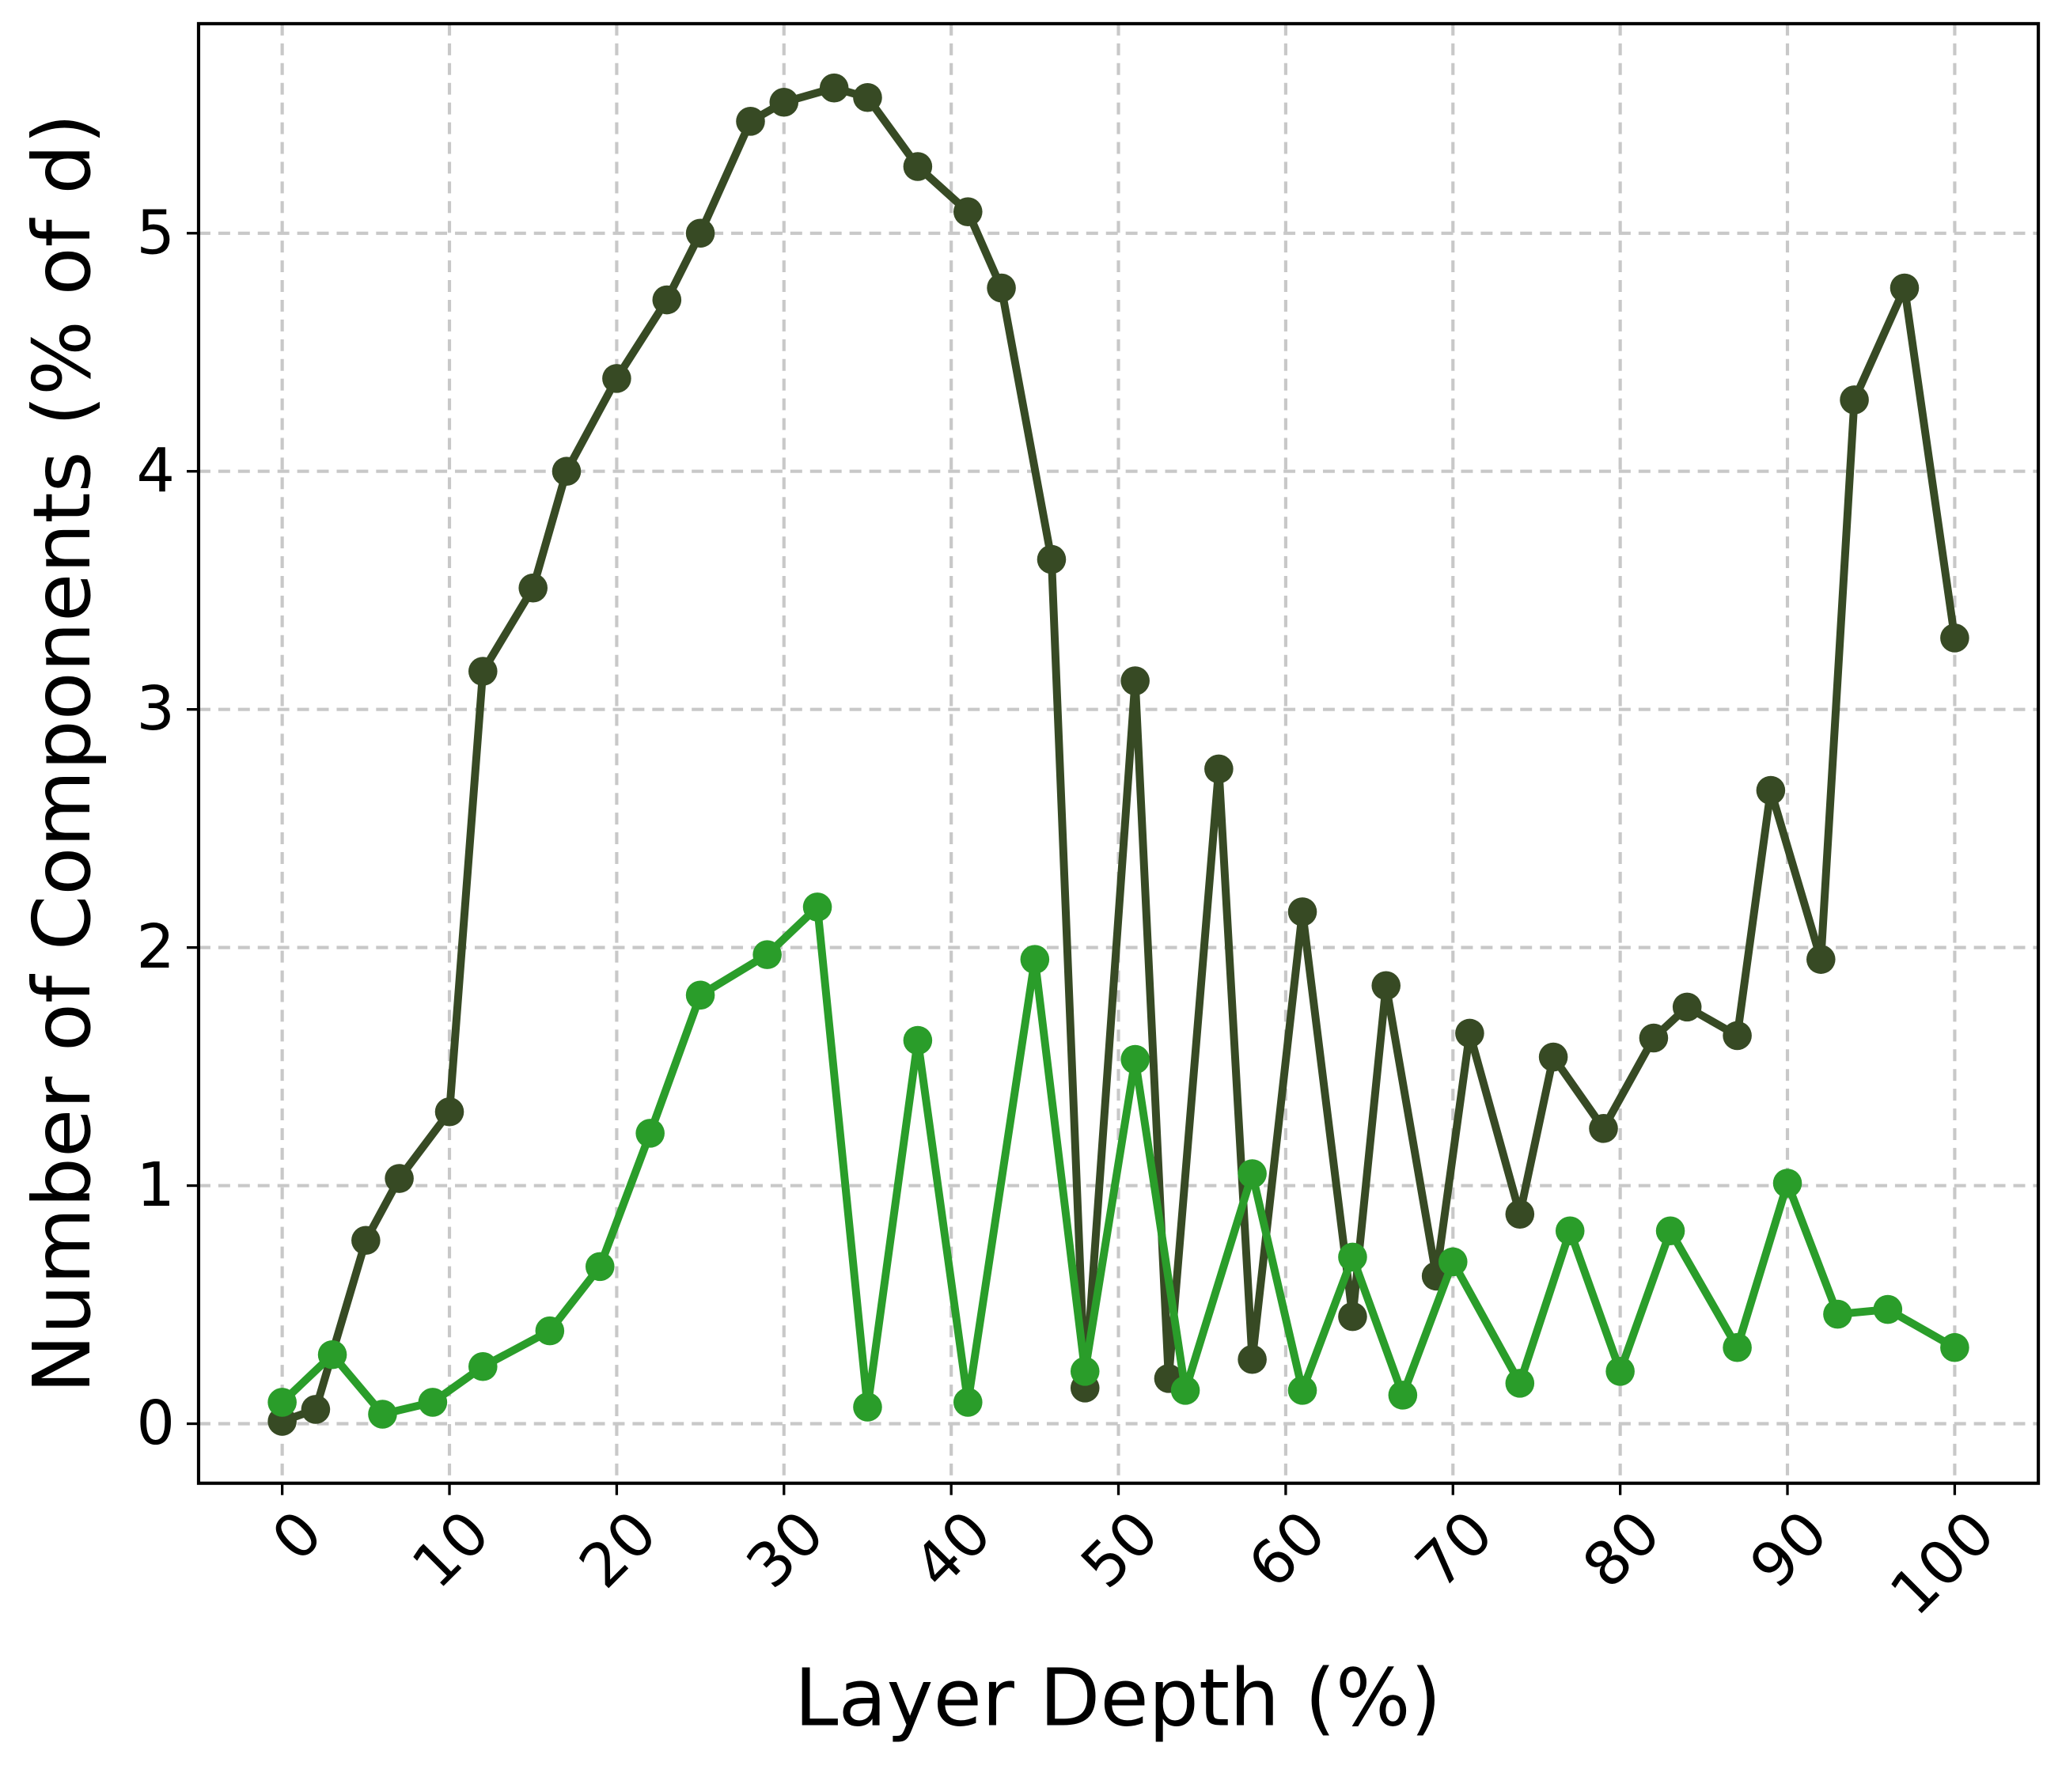 The image size is (2062, 1792). Describe the element at coordinates (1120, 1550) in the screenshot. I see `x-tick-label: 50` at that location.